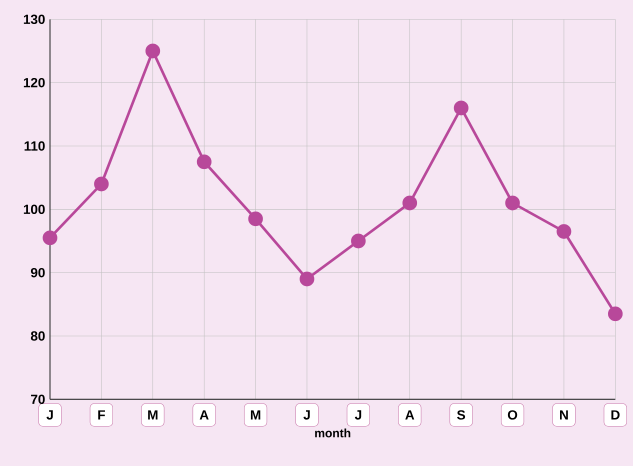 The image size is (633, 466). Describe the element at coordinates (34, 209) in the screenshot. I see `y-tick-label: 100` at that location.